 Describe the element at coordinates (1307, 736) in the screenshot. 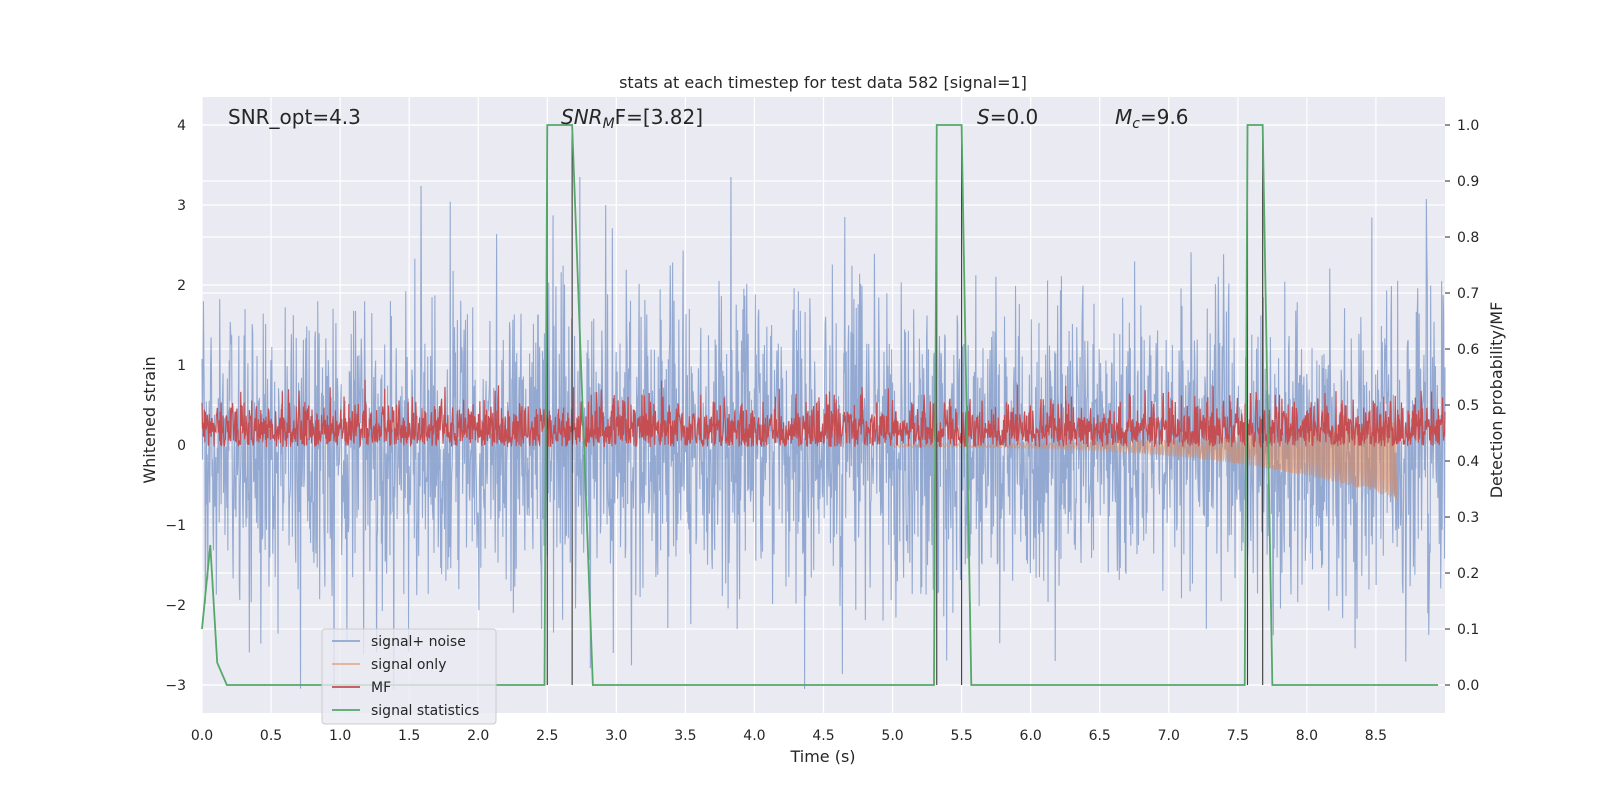

I see `x-tick-label: 8.0` at that location.